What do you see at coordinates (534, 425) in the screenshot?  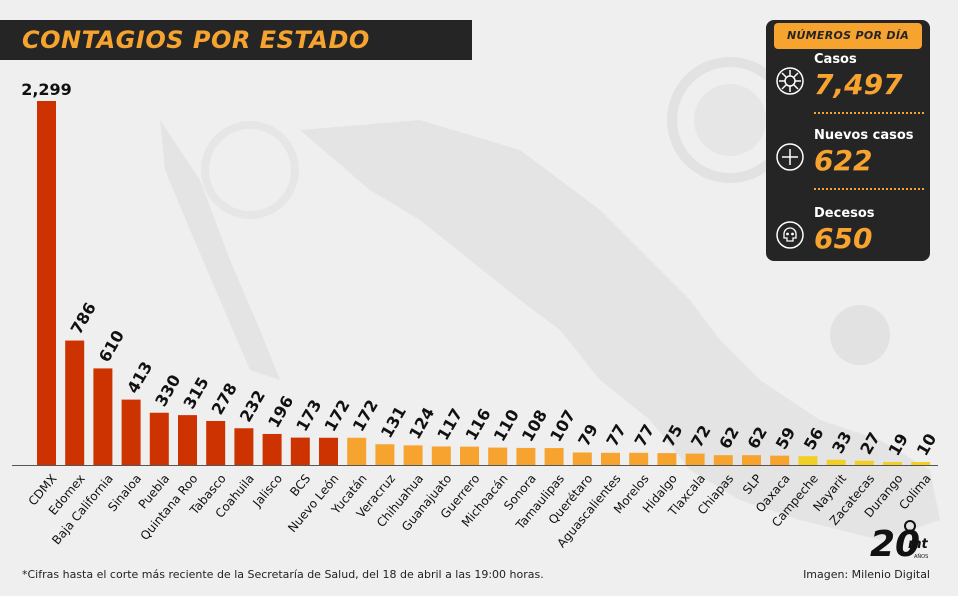 I see `bar-value-label: 108` at bounding box center [534, 425].